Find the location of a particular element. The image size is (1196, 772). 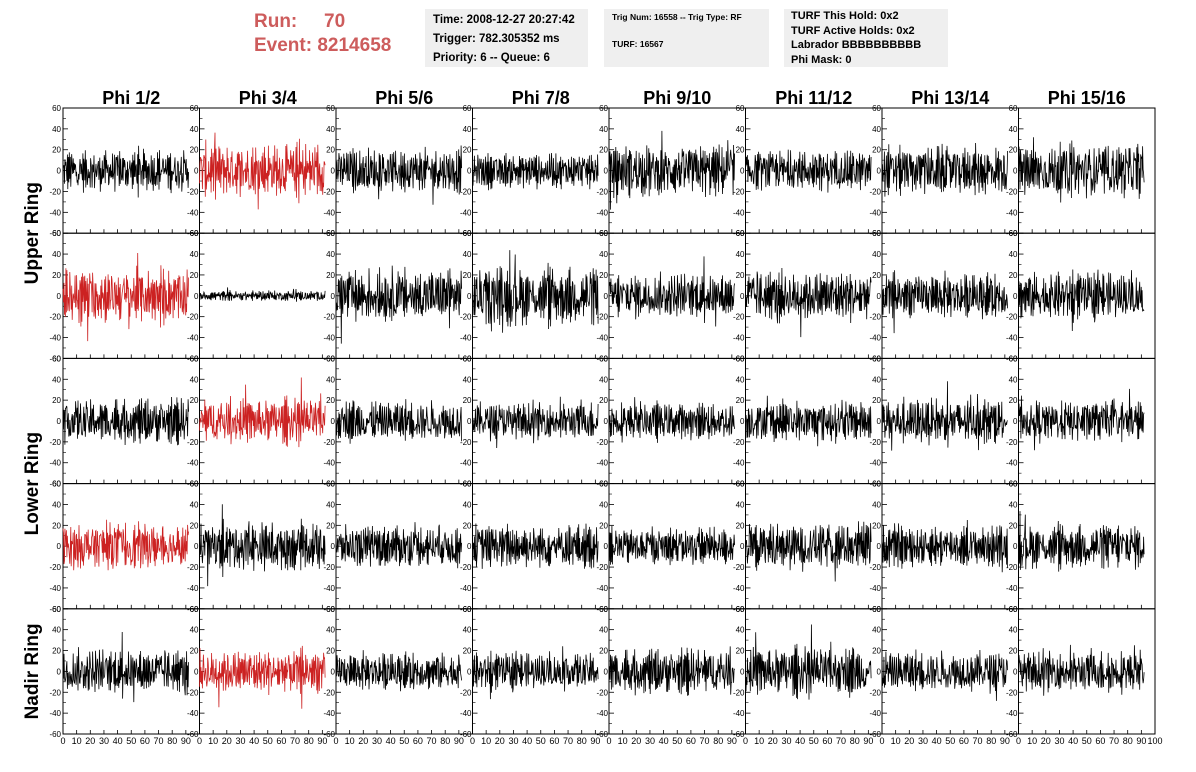

x-tick-label: 20 is located at coordinates (773, 741).